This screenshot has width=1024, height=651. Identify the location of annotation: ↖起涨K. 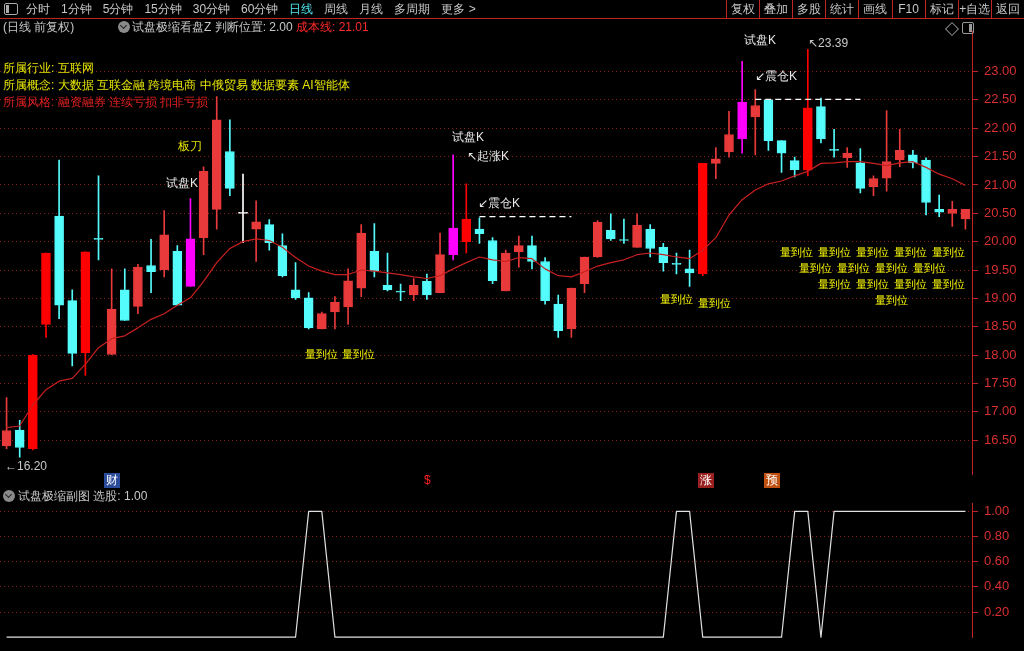
(488, 156).